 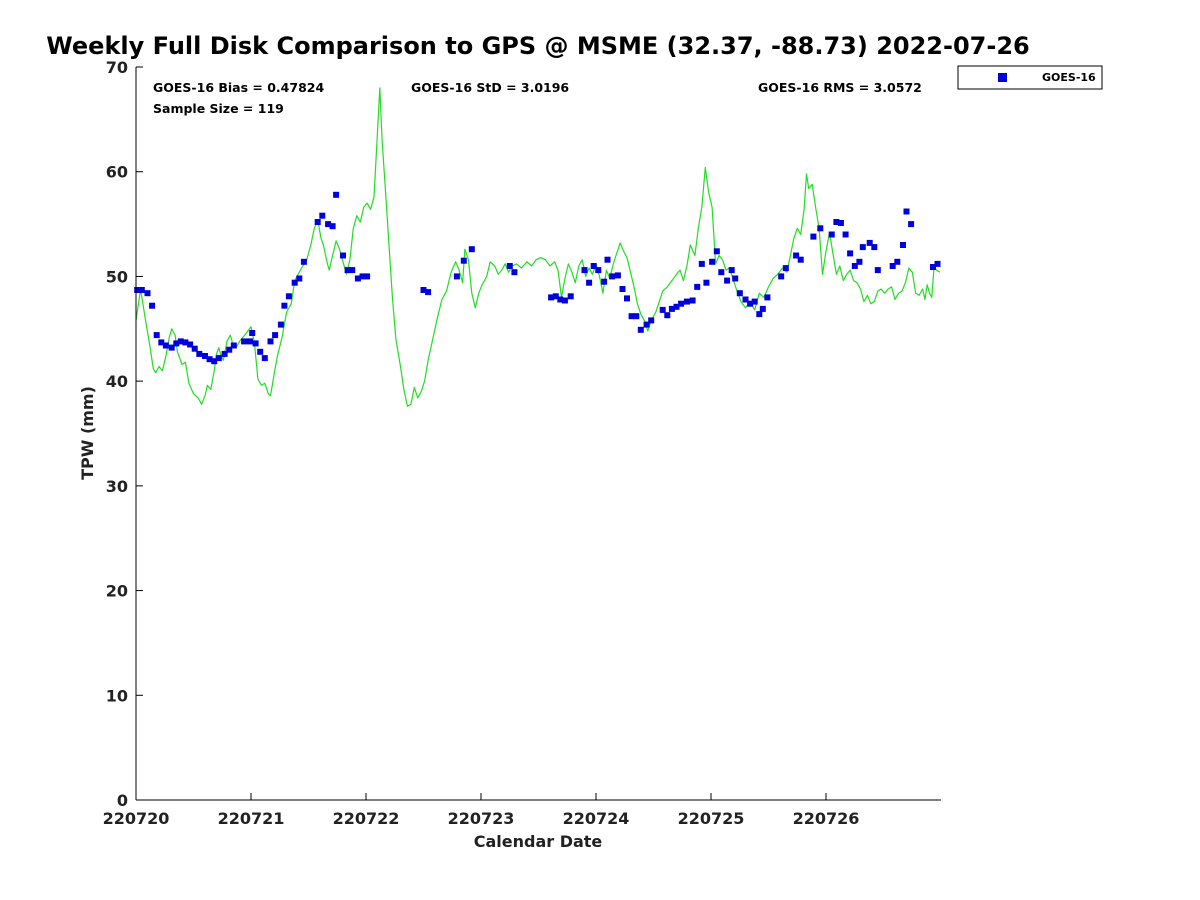 What do you see at coordinates (117, 276) in the screenshot?
I see `y-tick-label: 50` at bounding box center [117, 276].